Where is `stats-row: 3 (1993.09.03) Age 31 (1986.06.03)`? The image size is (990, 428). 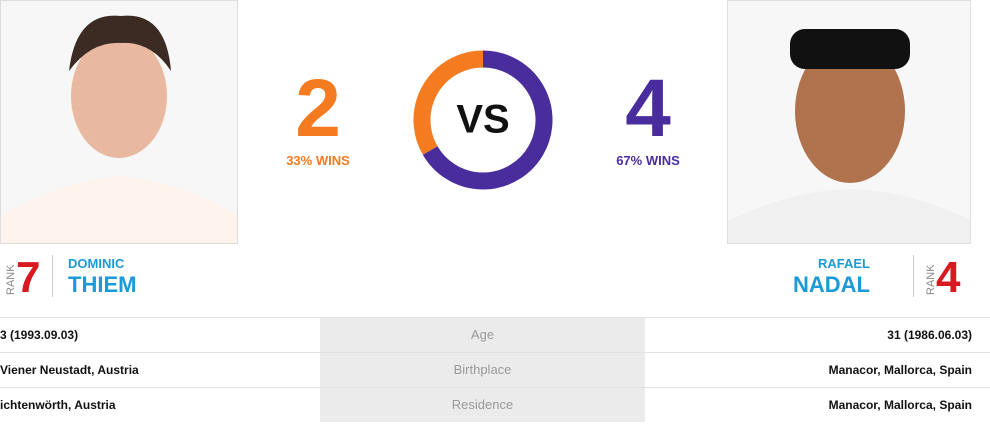 stats-row: 3 (1993.09.03) Age 31 (1986.06.03) is located at coordinates (495, 334).